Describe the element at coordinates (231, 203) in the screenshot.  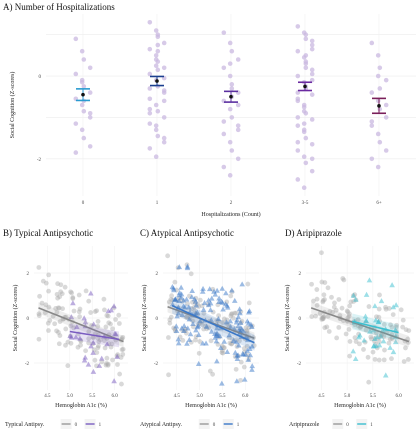
I see `panel-a-x-tick-label: 2` at that location.